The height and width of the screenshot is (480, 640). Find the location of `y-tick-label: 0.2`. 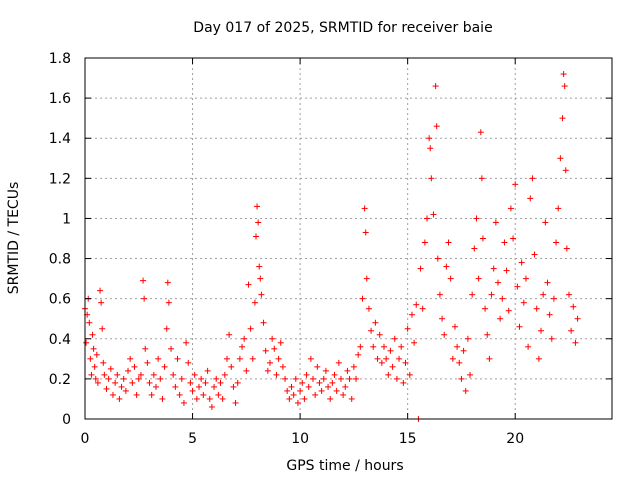

y-tick-label: 0.2 is located at coordinates (60, 380).